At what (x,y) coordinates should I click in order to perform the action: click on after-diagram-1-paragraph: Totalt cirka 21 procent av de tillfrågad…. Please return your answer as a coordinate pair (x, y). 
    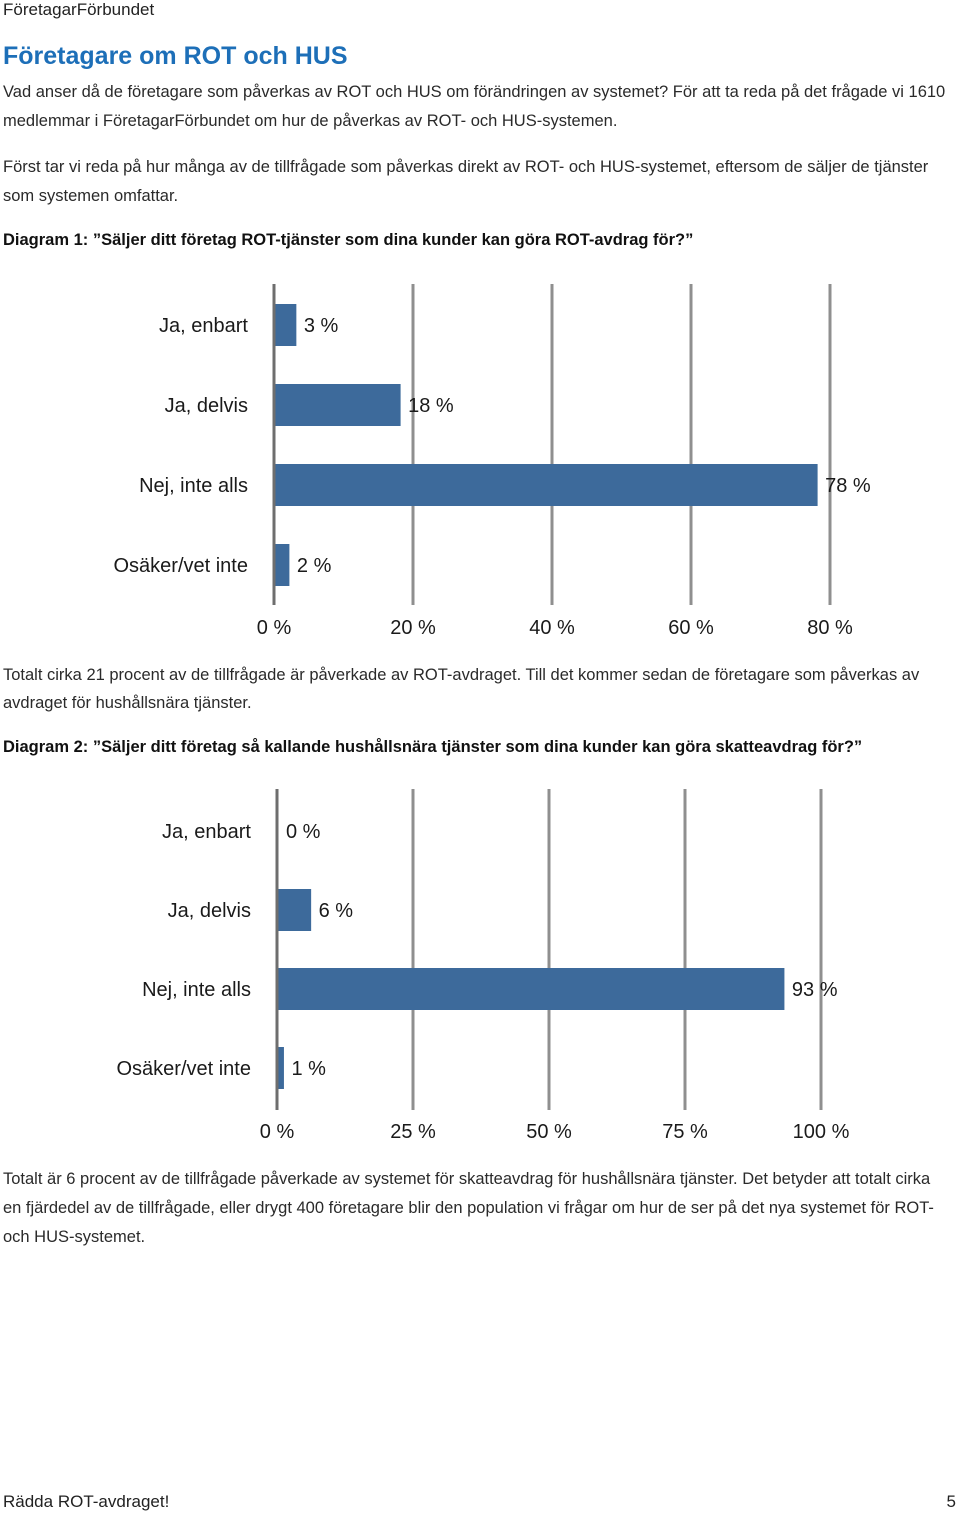
    Looking at the image, I should click on (461, 689).